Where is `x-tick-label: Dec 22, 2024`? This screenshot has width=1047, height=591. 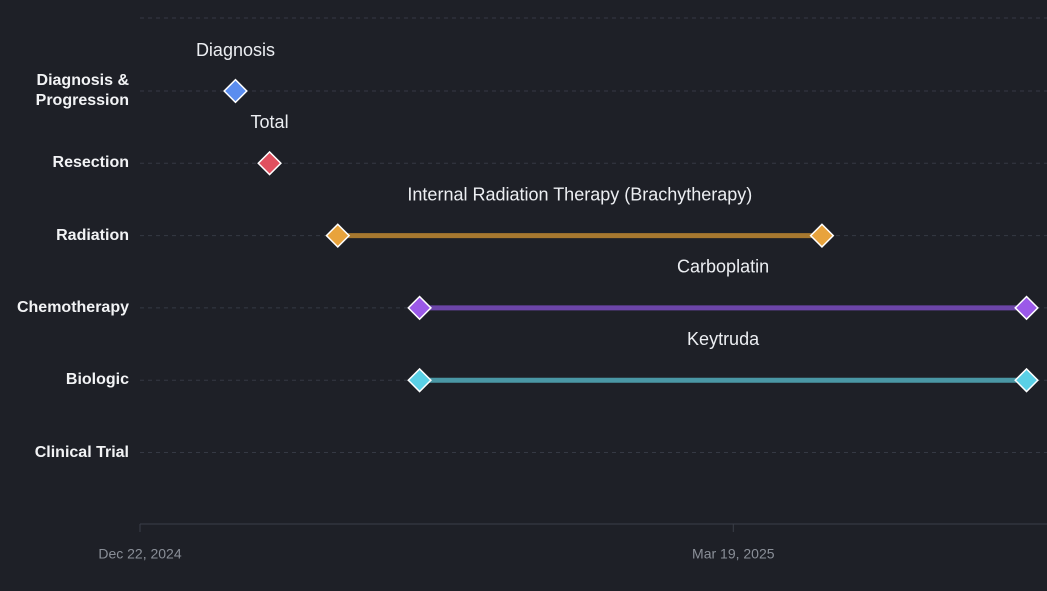
x-tick-label: Dec 22, 2024 is located at coordinates (139, 554).